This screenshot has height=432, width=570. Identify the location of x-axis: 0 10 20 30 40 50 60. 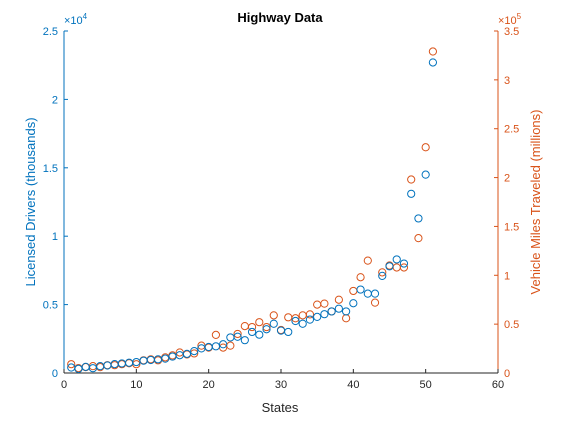
(282, 380).